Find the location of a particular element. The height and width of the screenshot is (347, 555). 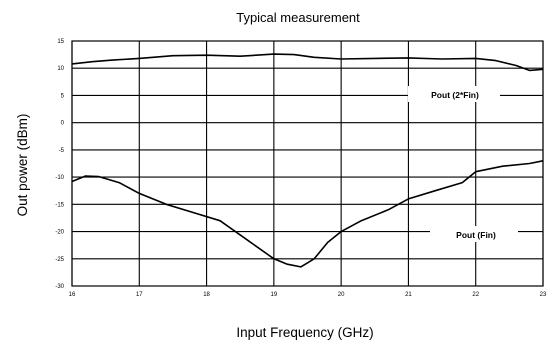

y-tick-label: 5 is located at coordinates (63, 96).